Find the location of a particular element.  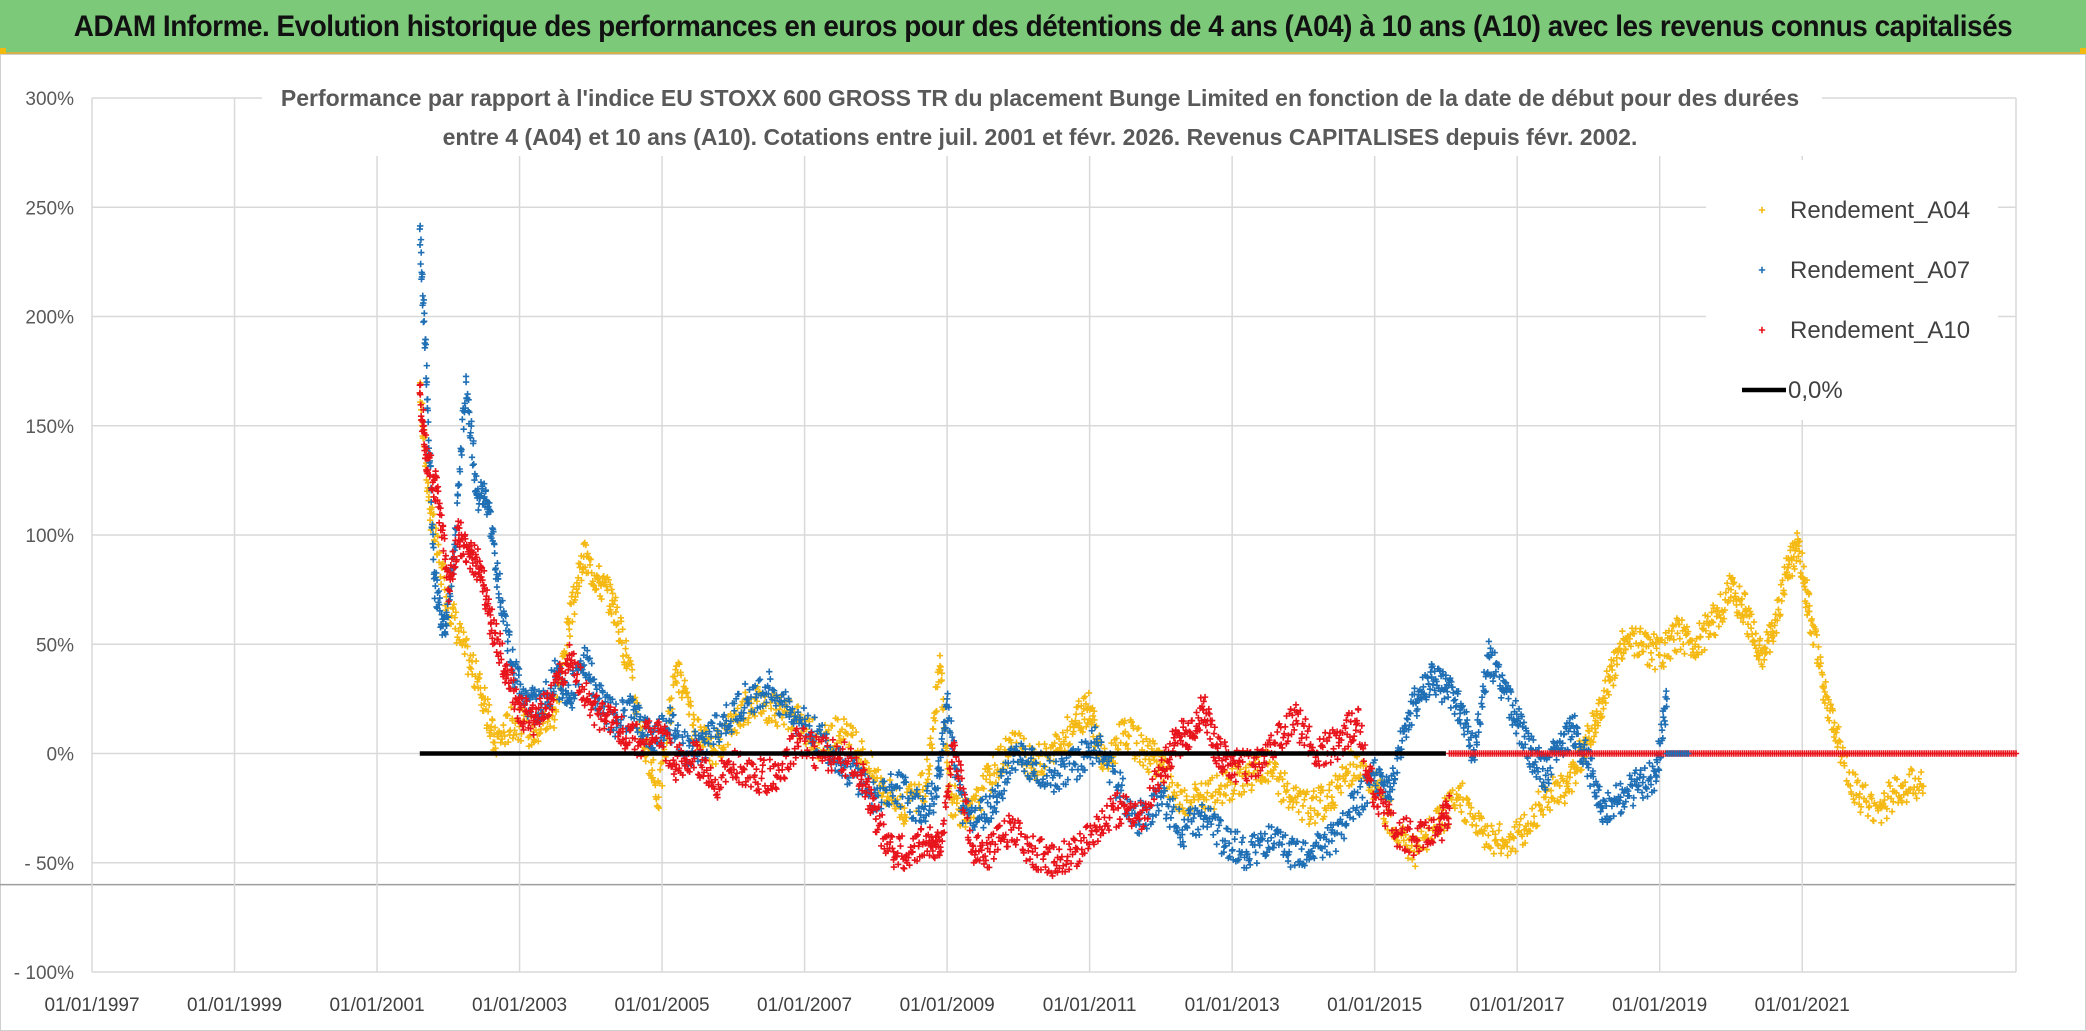

x-tick-label: 01/01/2013 is located at coordinates (1232, 1005).